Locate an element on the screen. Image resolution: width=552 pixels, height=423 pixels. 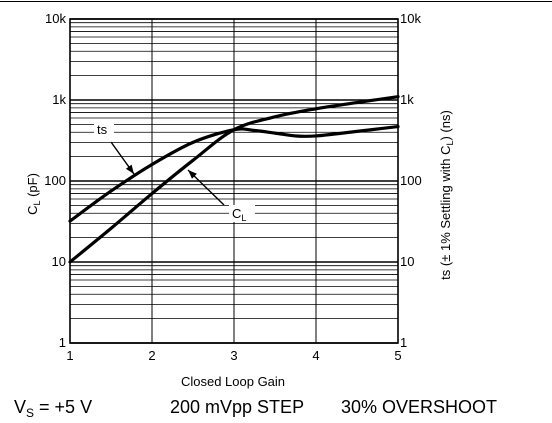
supply-sub: S is located at coordinates (30, 413).